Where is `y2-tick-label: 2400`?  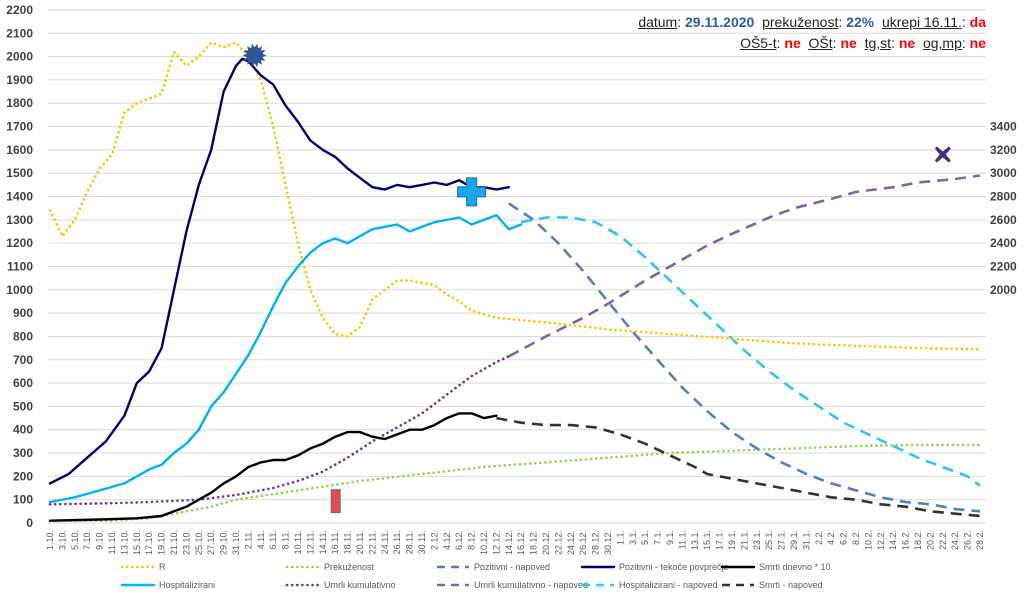 y2-tick-label: 2400 is located at coordinates (1003, 243).